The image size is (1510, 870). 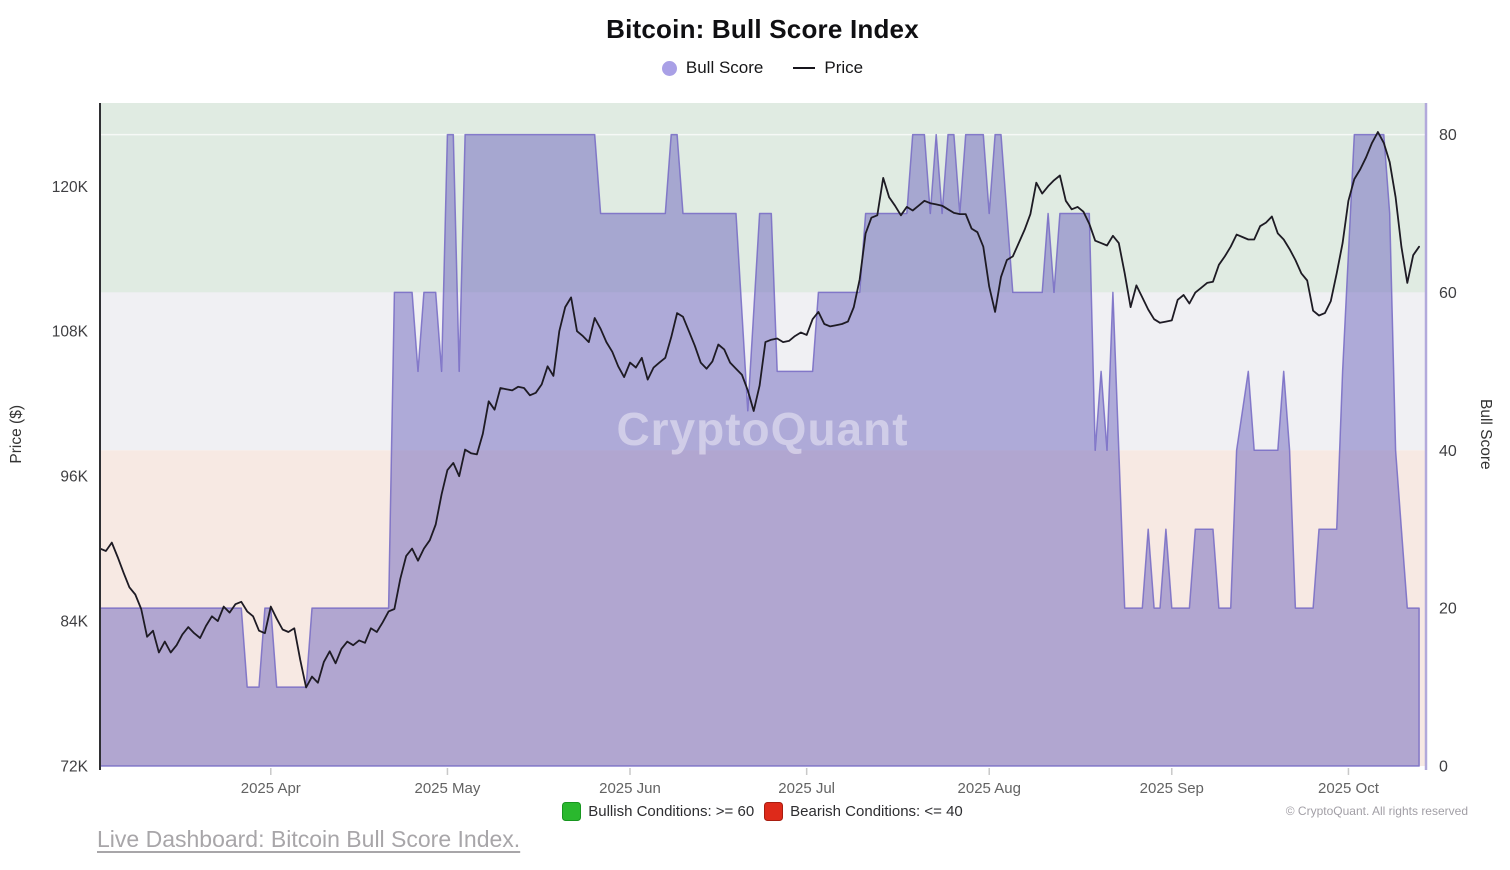 I want to click on price-swatch-icon, so click(x=804, y=68).